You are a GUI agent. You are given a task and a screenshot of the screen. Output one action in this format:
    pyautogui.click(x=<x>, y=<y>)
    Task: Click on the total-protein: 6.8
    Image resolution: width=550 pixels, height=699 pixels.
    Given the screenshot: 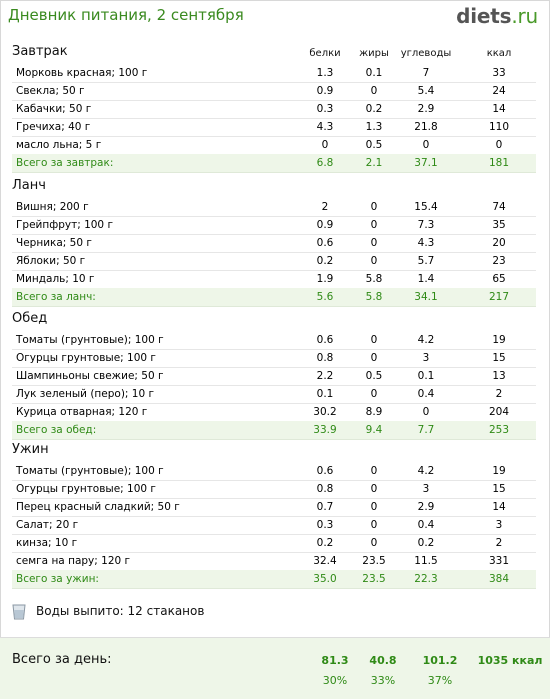 What is the action you would take?
    pyautogui.click(x=325, y=163)
    